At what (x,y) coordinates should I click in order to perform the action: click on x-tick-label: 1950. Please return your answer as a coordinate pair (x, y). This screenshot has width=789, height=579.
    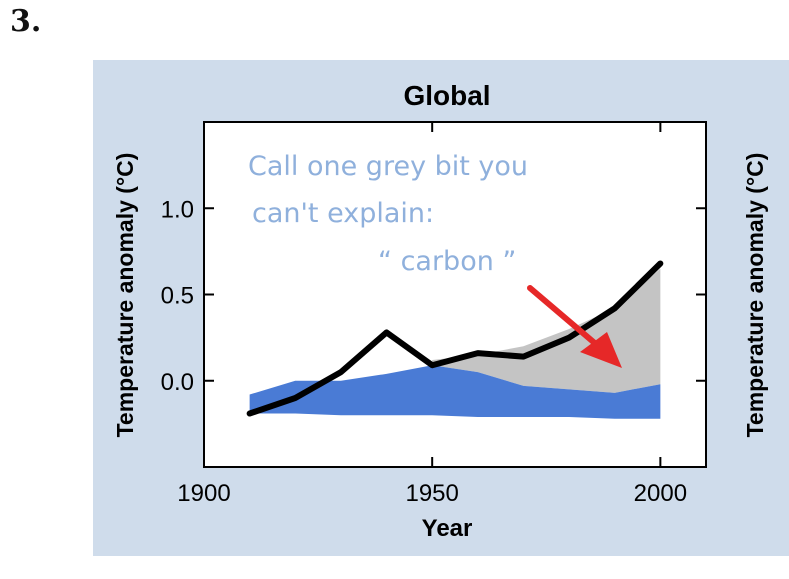
    Looking at the image, I should click on (431, 493).